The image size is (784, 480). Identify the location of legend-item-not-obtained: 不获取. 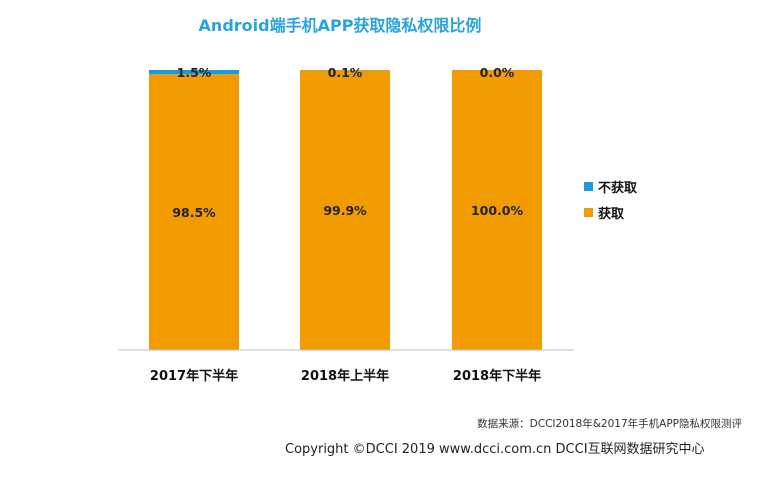
(610, 186).